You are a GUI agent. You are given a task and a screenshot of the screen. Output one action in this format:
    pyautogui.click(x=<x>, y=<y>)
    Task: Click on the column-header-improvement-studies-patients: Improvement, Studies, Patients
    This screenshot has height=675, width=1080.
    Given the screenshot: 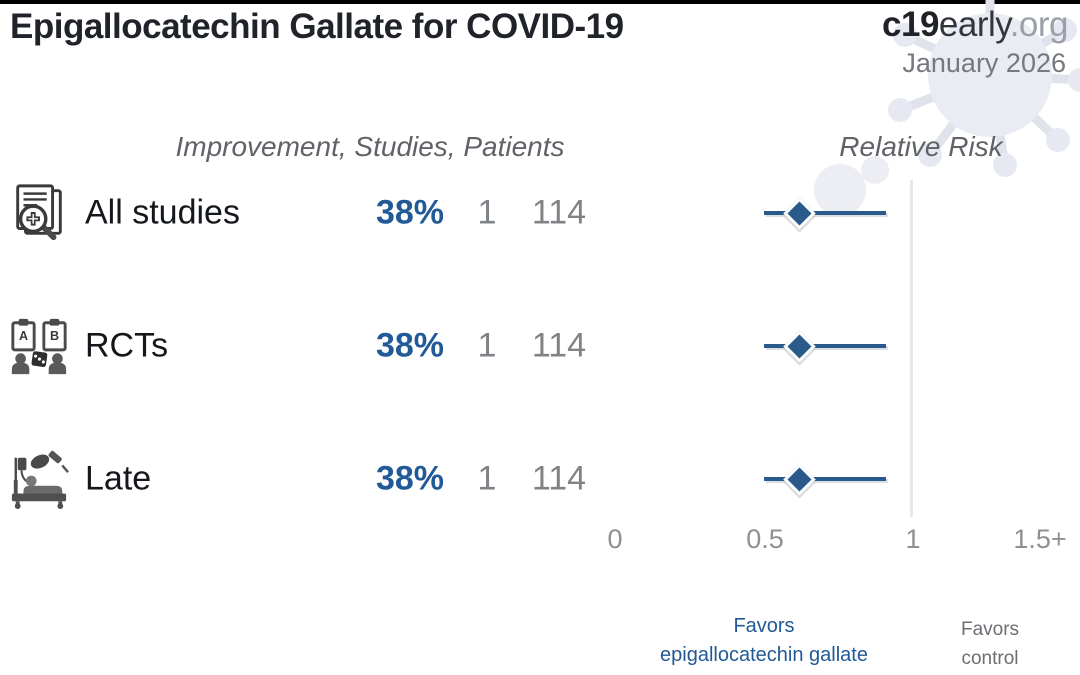 What is the action you would take?
    pyautogui.click(x=370, y=146)
    